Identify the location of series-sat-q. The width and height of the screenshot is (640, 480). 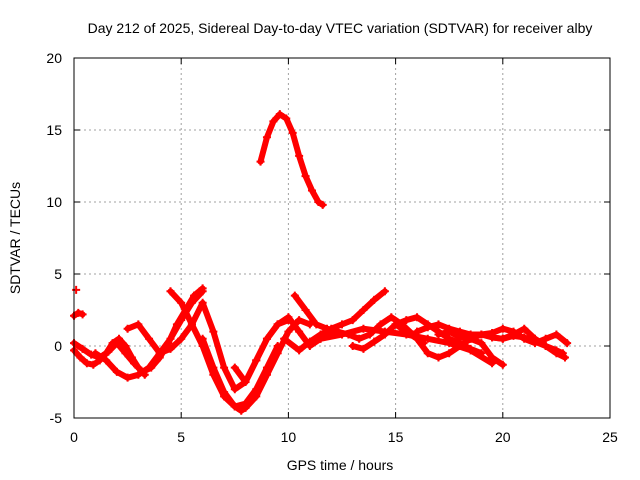
(76, 289).